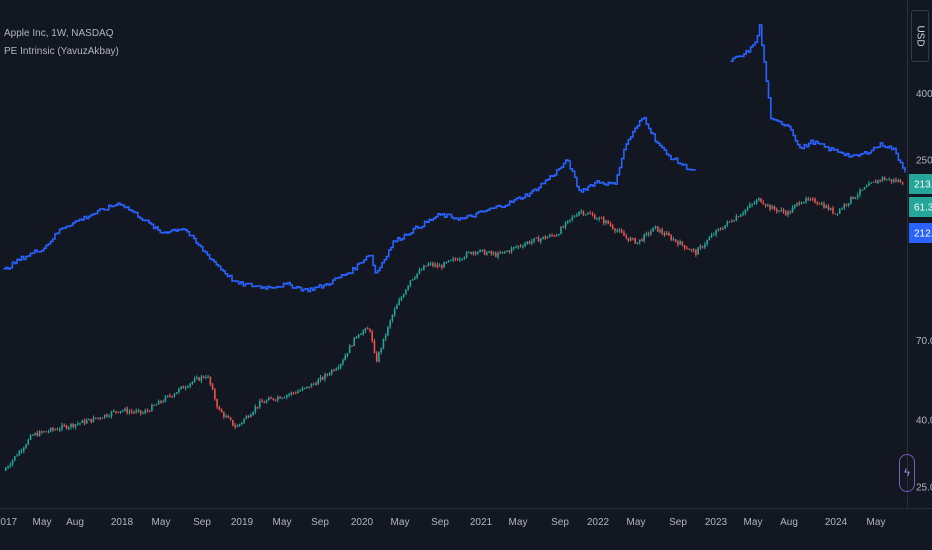 Image resolution: width=932 pixels, height=550 pixels. Describe the element at coordinates (122, 522) in the screenshot. I see `time-tick-label: 2018` at that location.